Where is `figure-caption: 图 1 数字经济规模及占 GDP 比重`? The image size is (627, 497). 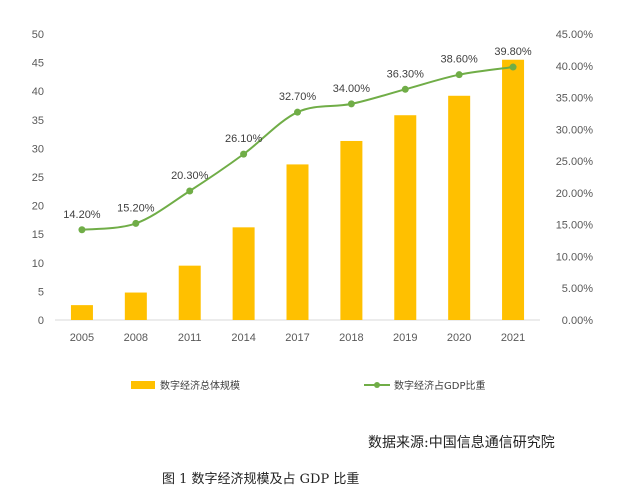
figure-caption: 图 1 数字经济规模及占 GDP 比重 is located at coordinates (261, 479).